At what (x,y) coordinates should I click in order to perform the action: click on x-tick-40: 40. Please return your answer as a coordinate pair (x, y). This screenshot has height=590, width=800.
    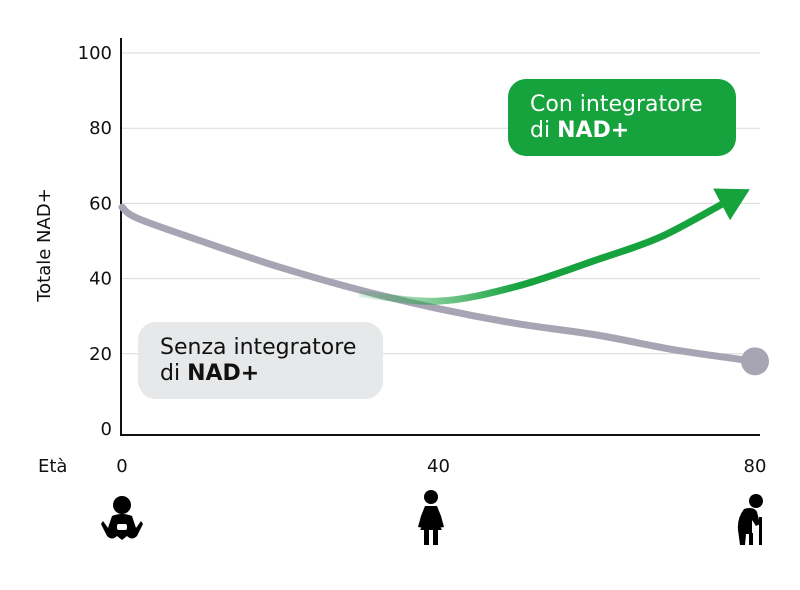
    Looking at the image, I should click on (438, 466).